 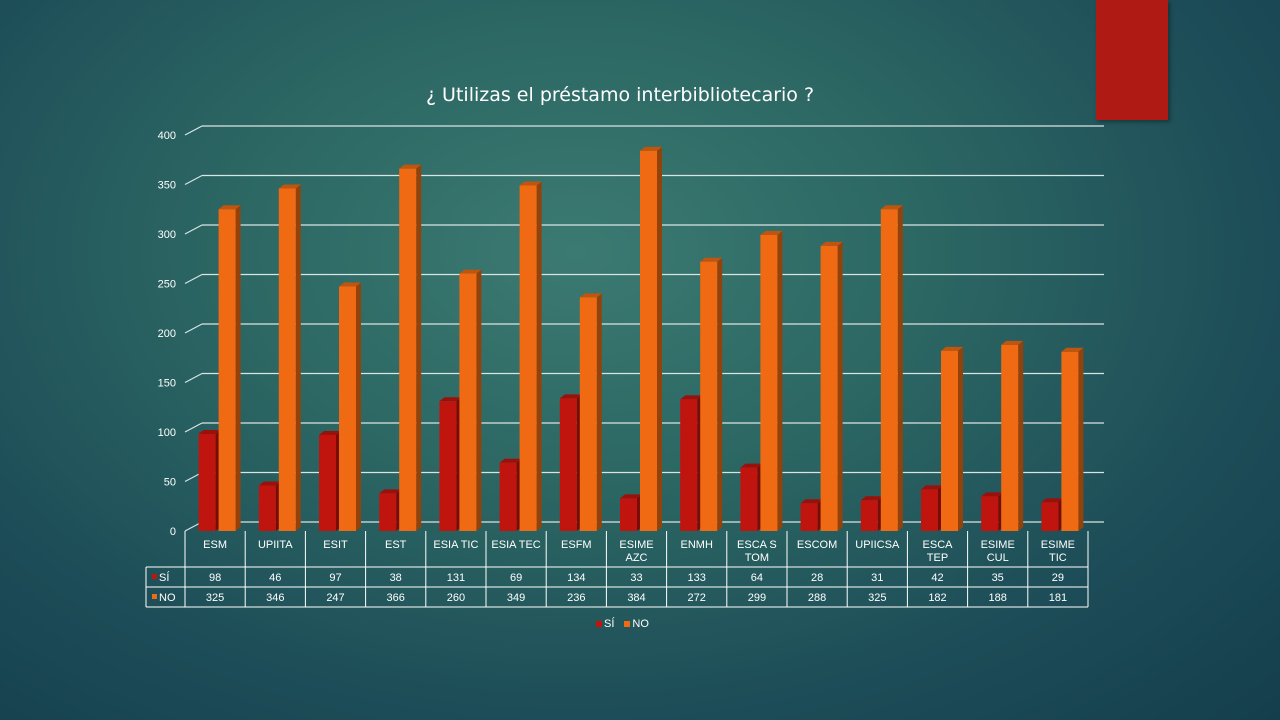 I want to click on x-category-label: TOM, so click(x=757, y=558).